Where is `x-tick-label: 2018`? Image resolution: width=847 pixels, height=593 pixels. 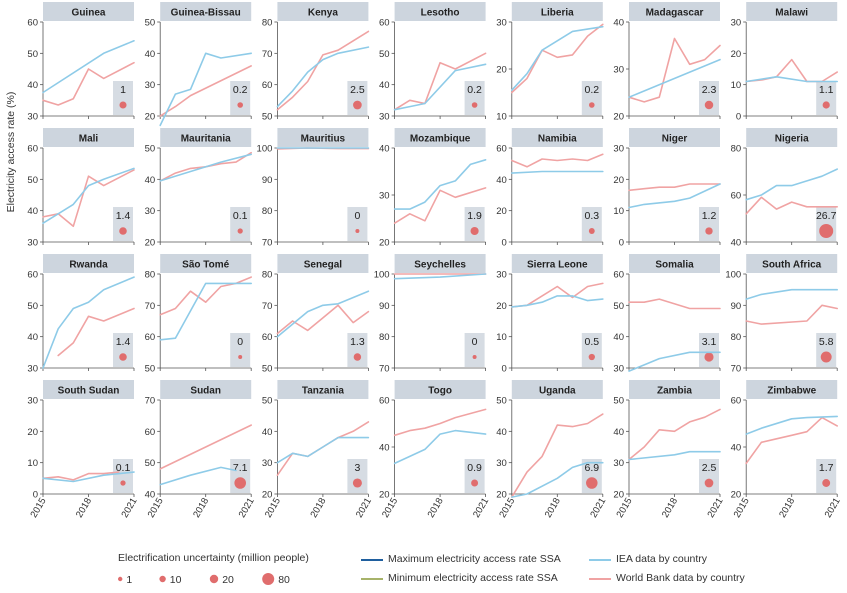 x-tick-label: 2018 is located at coordinates (201, 508).